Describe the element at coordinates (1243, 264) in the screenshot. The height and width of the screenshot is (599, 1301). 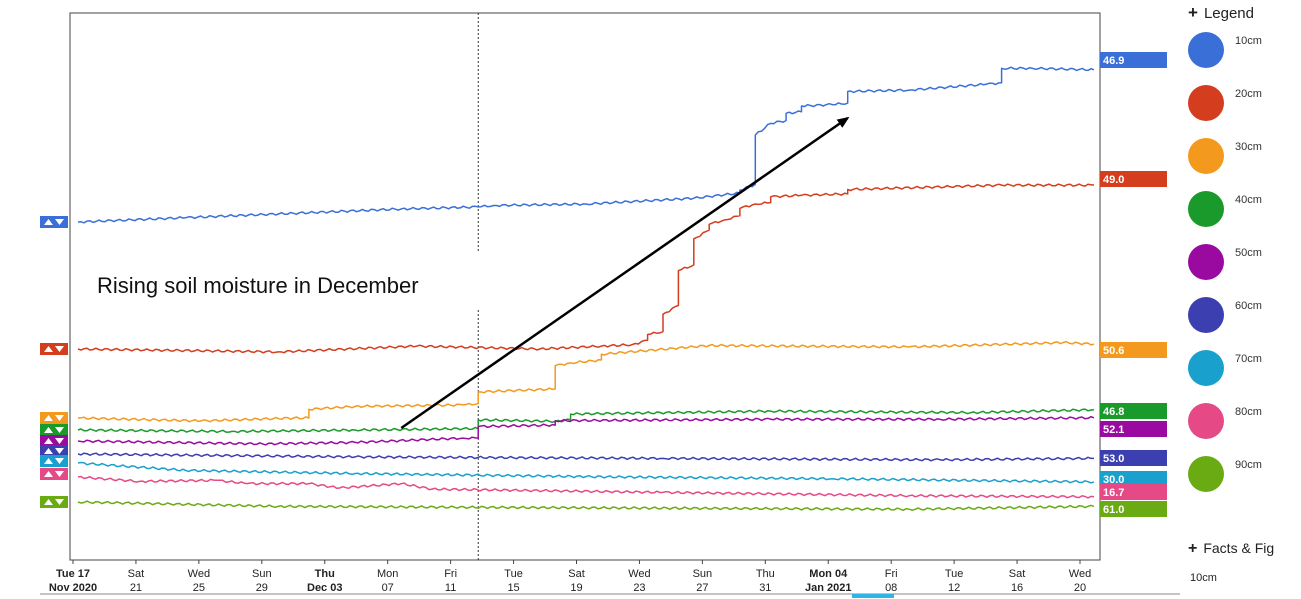
I see `legend-item-50cm: 50cm` at that location.